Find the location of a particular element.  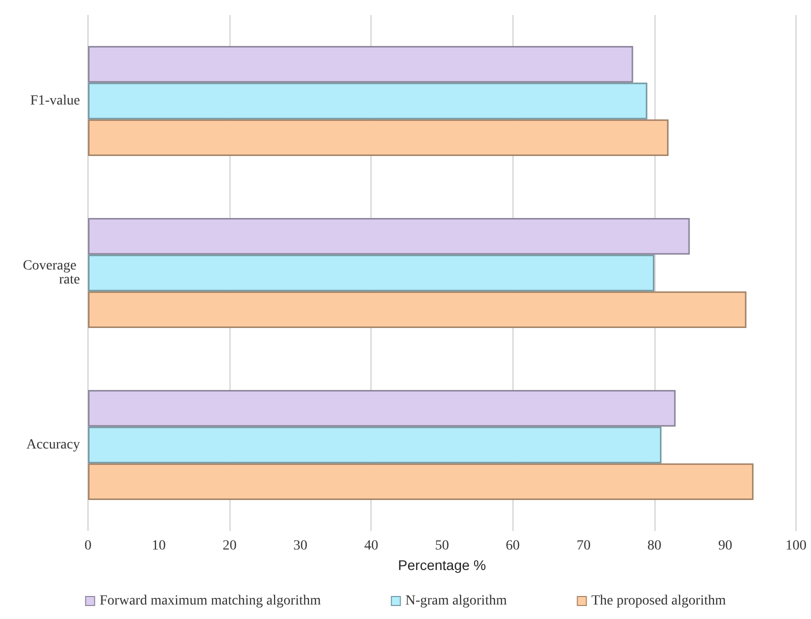

x-tick-label: 20 is located at coordinates (229, 546).